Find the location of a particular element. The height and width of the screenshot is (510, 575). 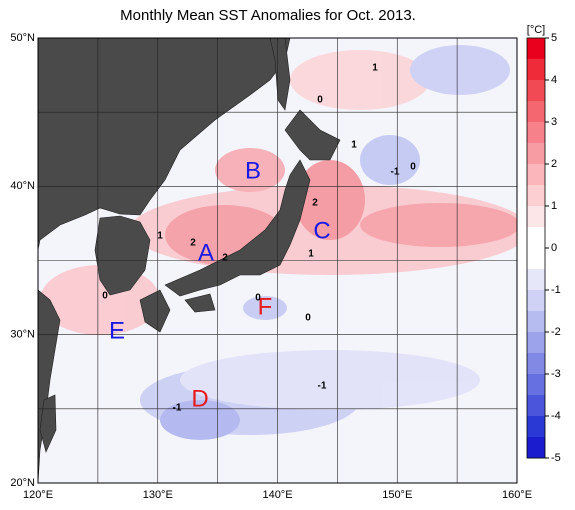

colorbar-tick-label: 5 is located at coordinates (554, 38).